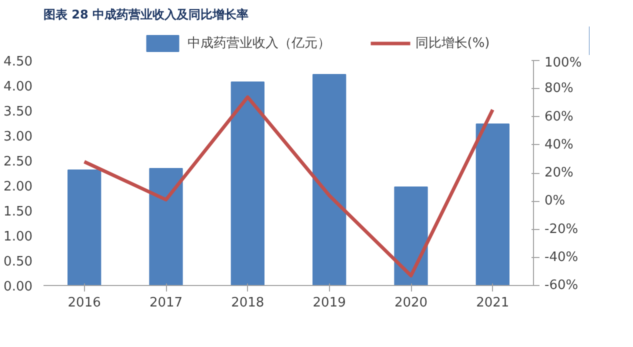 This screenshot has height=347, width=633. I want to click on y-tick-label: 1.50, so click(18, 212).